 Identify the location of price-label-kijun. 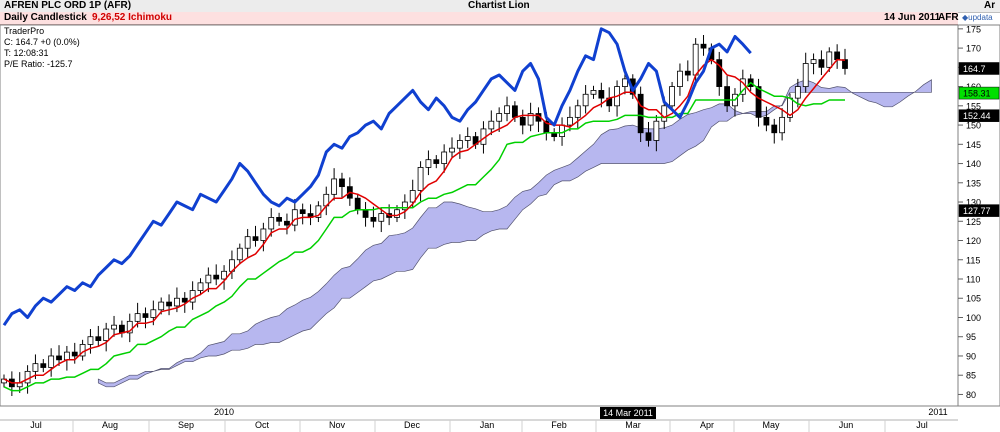
(979, 93).